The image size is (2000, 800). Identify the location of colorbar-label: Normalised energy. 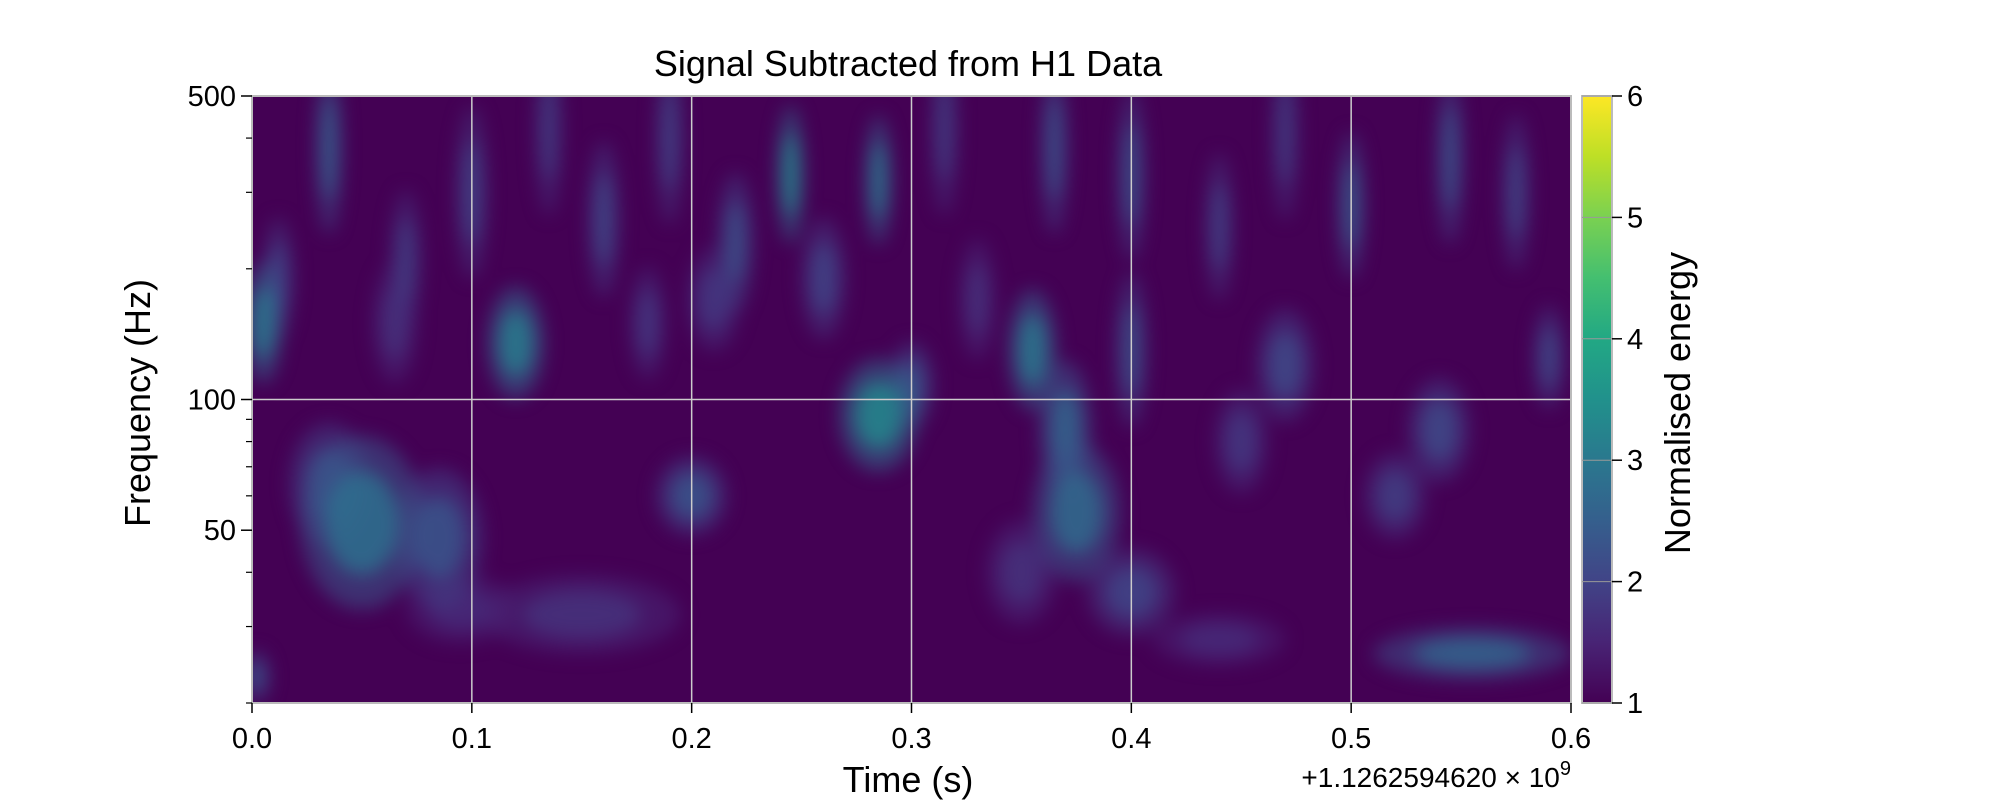
(1677, 403).